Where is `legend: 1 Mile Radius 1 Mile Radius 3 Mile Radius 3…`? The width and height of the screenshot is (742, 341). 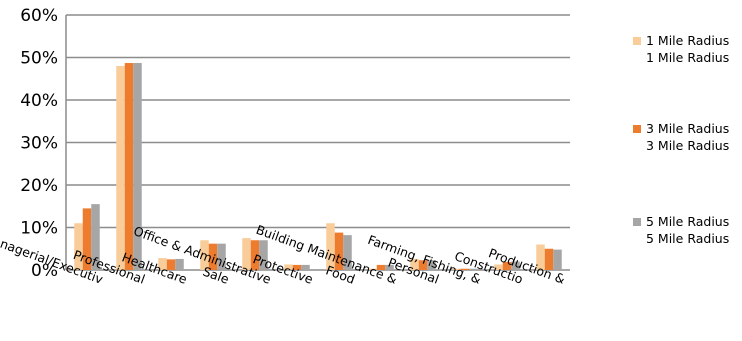
legend: 1 Mile Radius 1 Mile Radius 3 Mile Radius 3… is located at coordinates (681, 139).